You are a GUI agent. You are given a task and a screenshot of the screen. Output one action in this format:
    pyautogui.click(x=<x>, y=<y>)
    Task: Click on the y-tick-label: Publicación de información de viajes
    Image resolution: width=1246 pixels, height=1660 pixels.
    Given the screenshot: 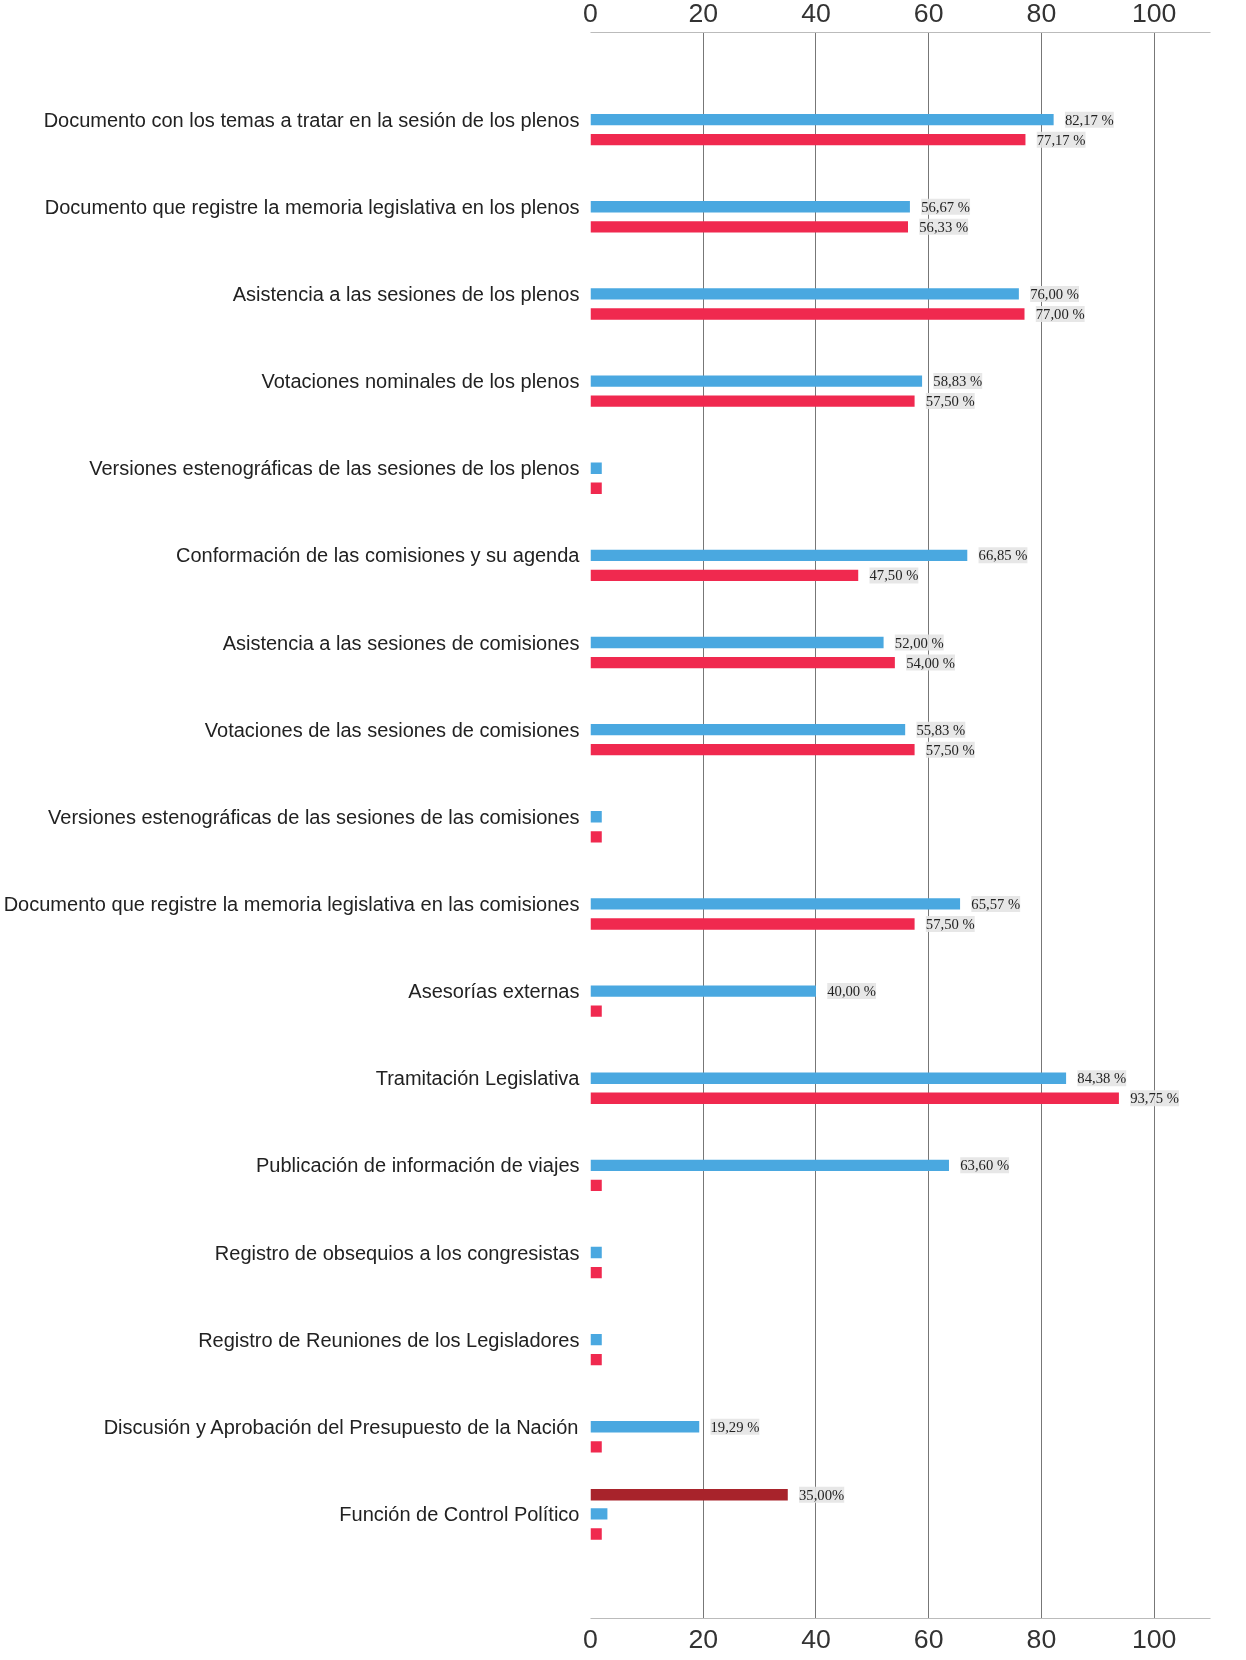 What is the action you would take?
    pyautogui.click(x=417, y=1165)
    